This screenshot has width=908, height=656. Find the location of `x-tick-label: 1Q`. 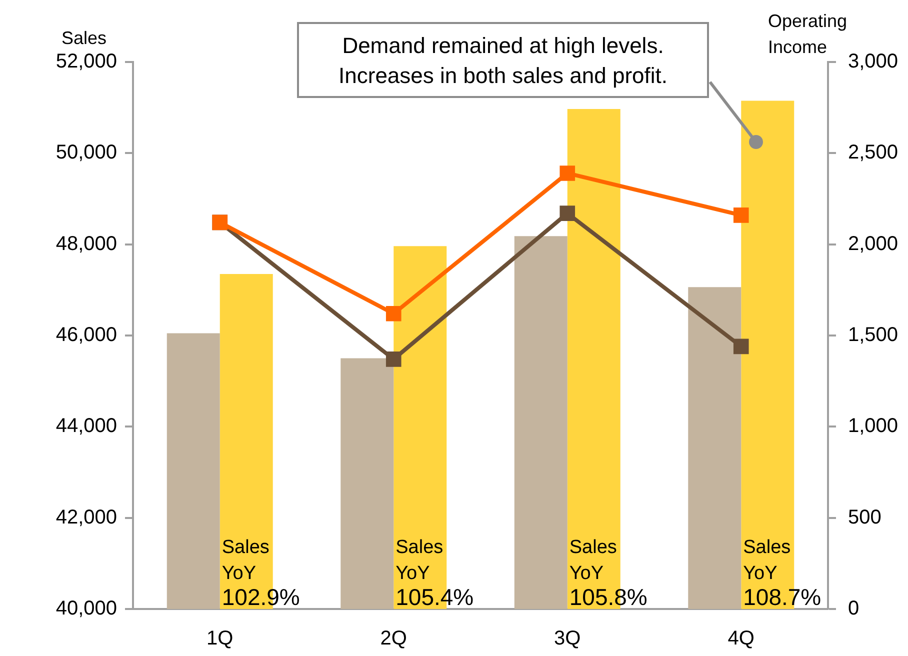

x-tick-label: 1Q is located at coordinates (220, 639).